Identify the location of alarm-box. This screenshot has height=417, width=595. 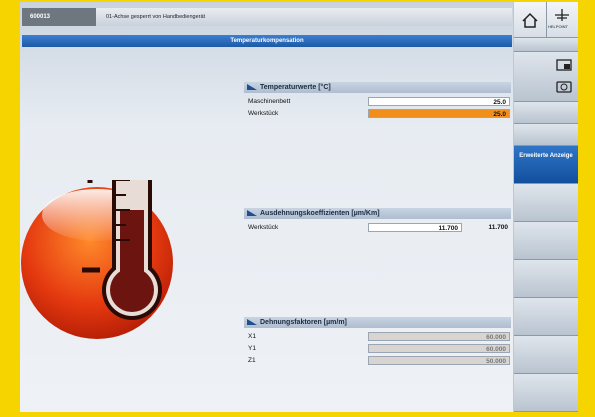
(59, 17).